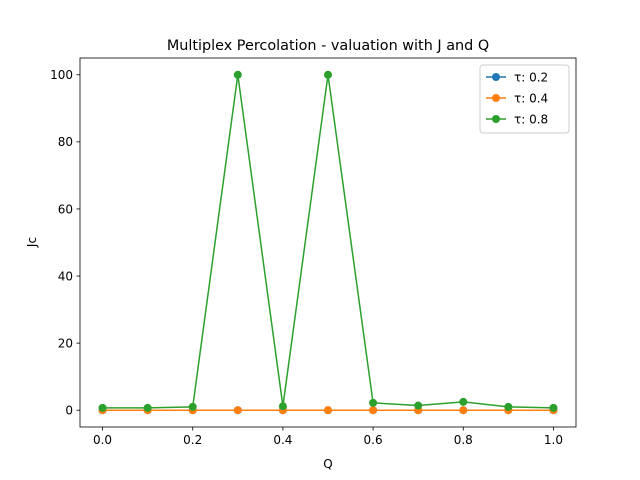  Describe the element at coordinates (192, 440) in the screenshot. I see `x-tick-label: 0.2` at that location.